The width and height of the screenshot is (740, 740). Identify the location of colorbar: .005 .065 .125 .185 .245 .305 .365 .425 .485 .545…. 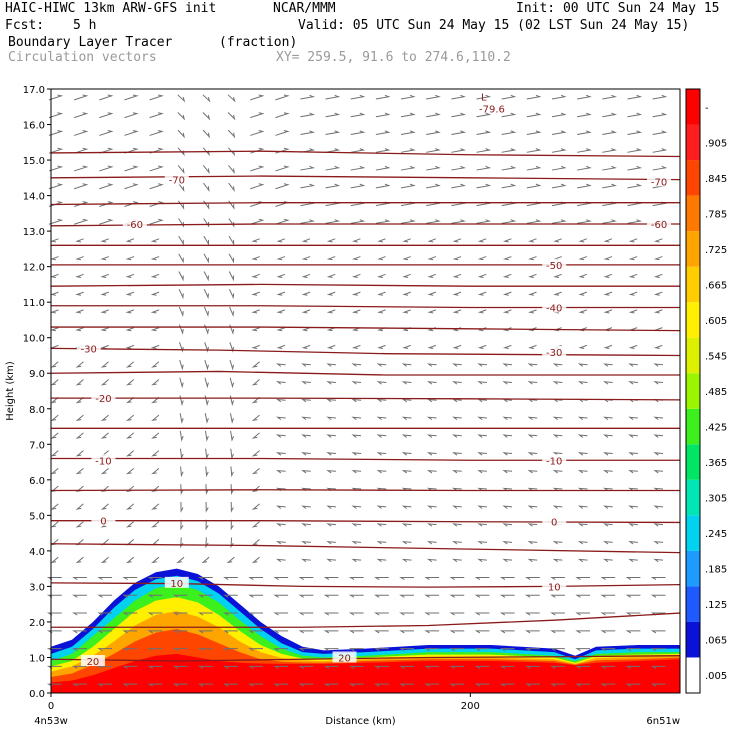
(706, 391).